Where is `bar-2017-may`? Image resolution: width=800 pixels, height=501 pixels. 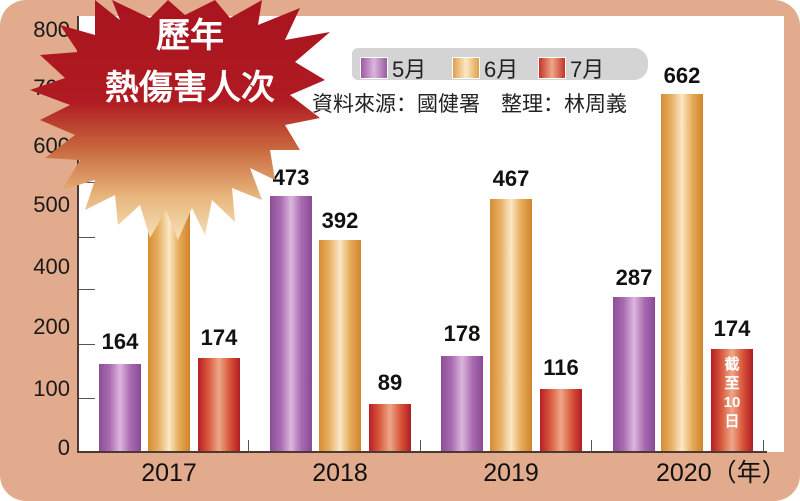 bar-2017-may is located at coordinates (120, 408).